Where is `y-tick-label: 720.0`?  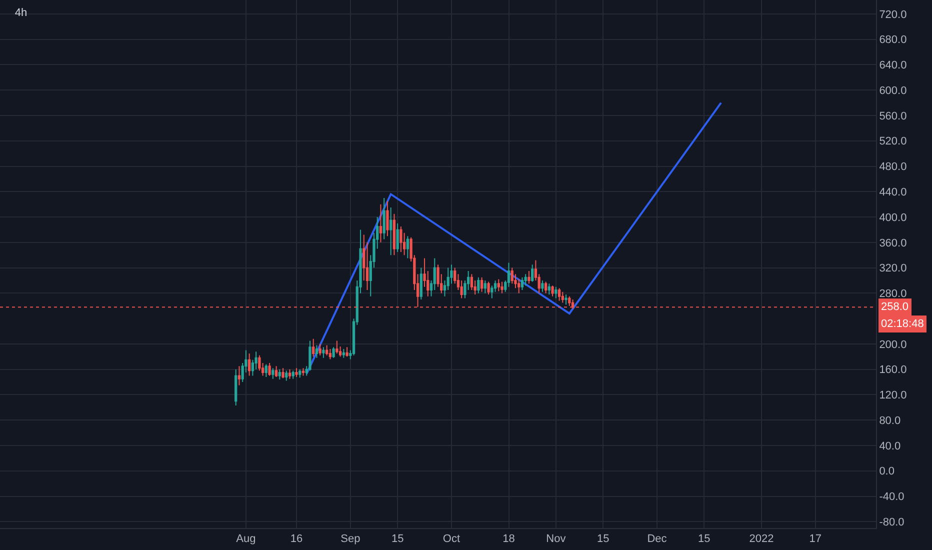
y-tick-label: 720.0 is located at coordinates (893, 14).